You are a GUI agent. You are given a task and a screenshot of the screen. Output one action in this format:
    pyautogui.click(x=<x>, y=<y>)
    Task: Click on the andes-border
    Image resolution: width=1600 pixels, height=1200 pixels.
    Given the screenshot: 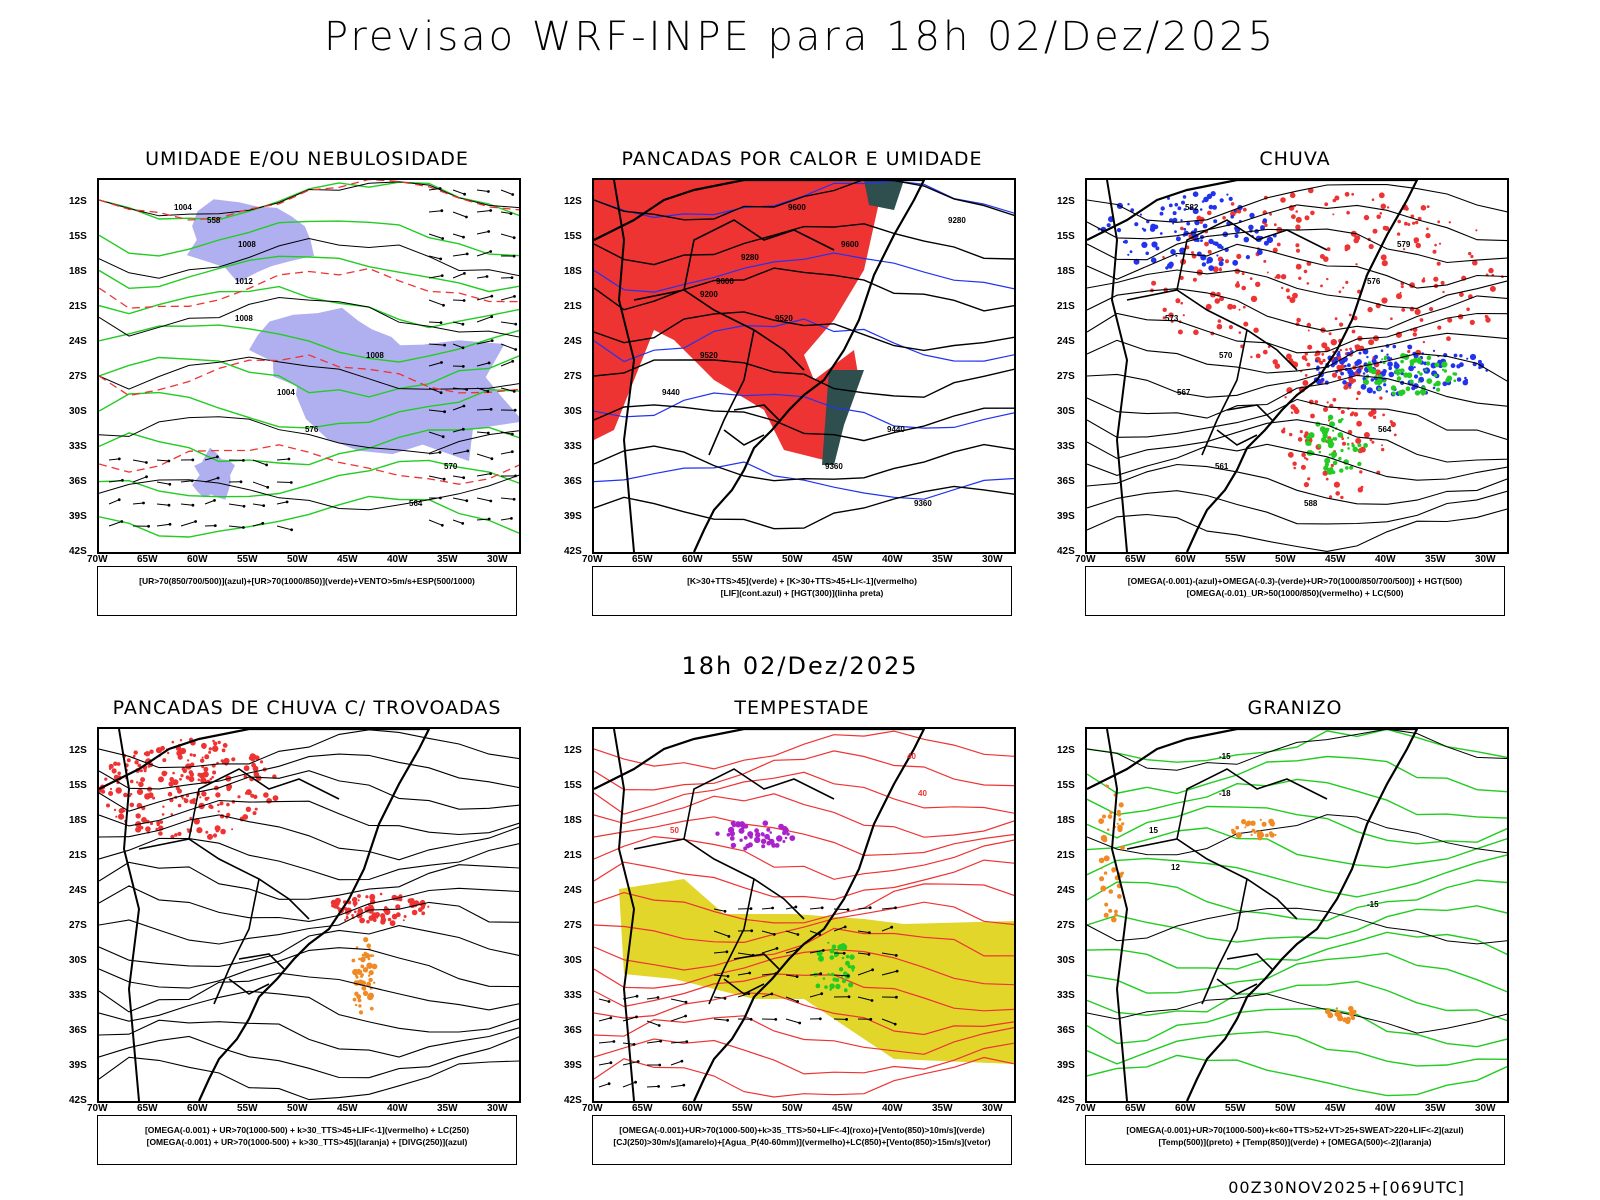 What is the action you would take?
    pyautogui.click(x=624, y=915)
    